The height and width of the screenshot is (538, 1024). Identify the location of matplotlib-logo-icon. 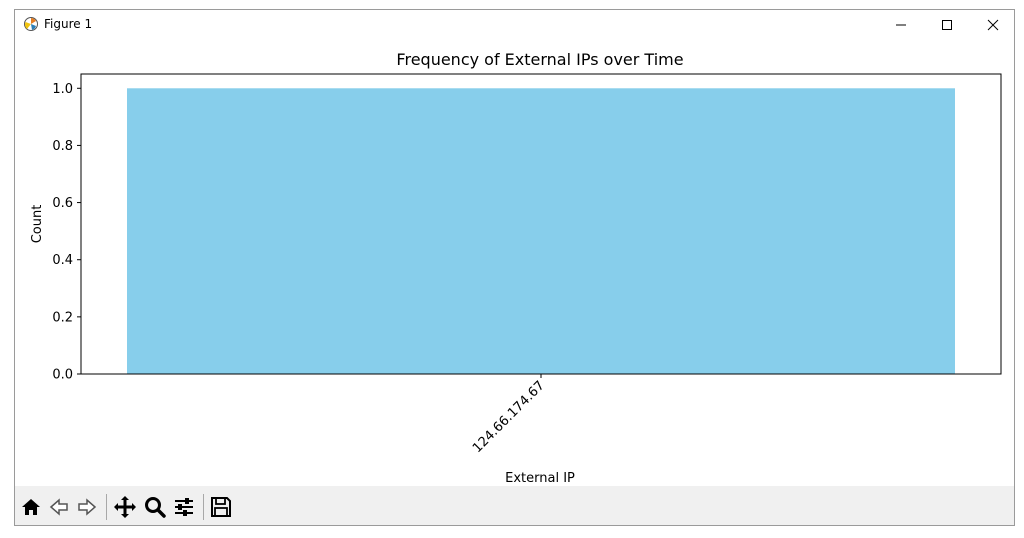
(31, 24).